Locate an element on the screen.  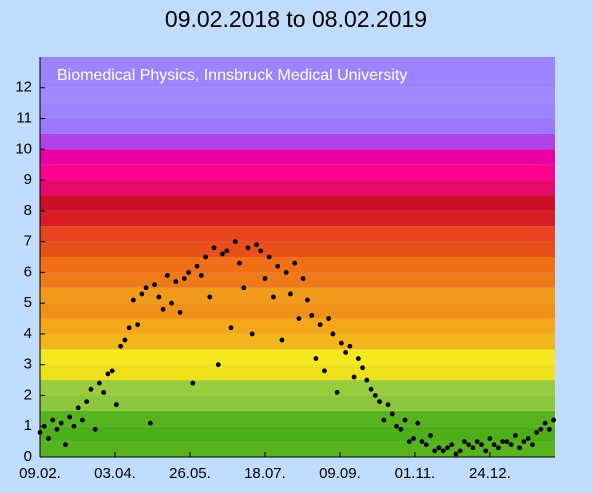
y-tick-label: 5 is located at coordinates (28, 302).